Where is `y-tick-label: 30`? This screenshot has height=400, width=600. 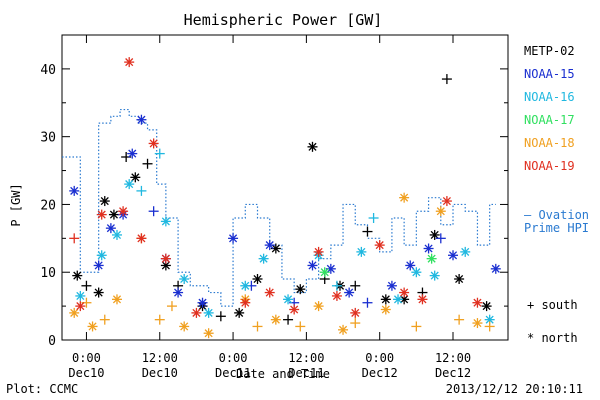 y-tick-label: 30 is located at coordinates (48, 138).